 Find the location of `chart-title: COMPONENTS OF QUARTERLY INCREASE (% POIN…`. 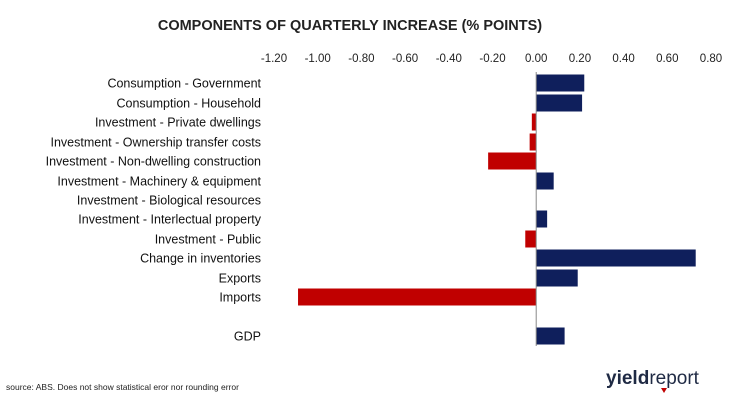

chart-title: COMPONENTS OF QUARTERLY INCREASE (% POIN… is located at coordinates (350, 26).